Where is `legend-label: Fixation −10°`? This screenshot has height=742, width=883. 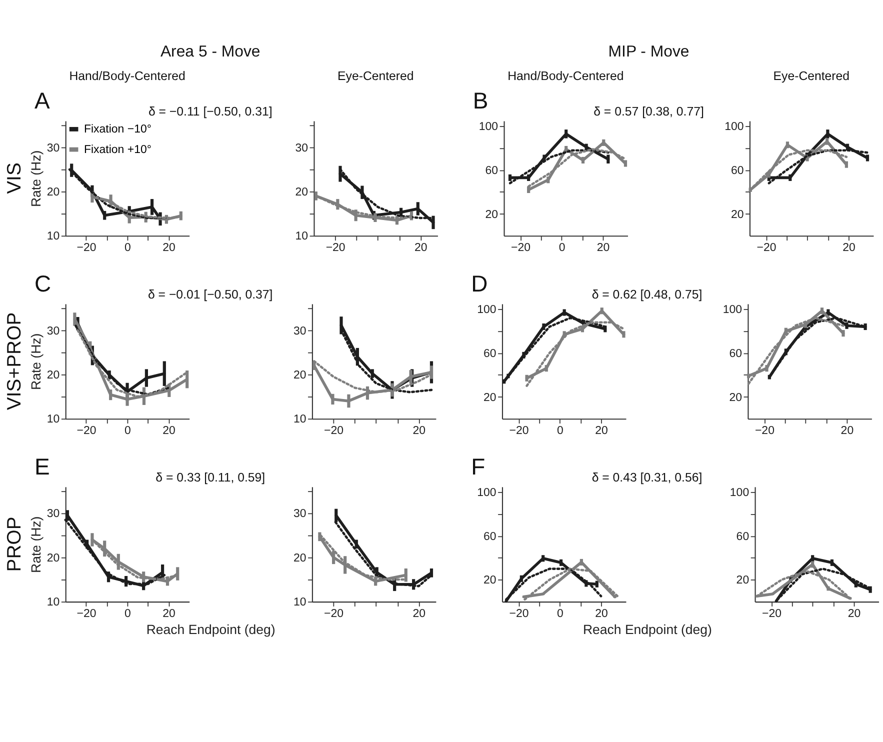 legend-label: Fixation −10° is located at coordinates (118, 130).